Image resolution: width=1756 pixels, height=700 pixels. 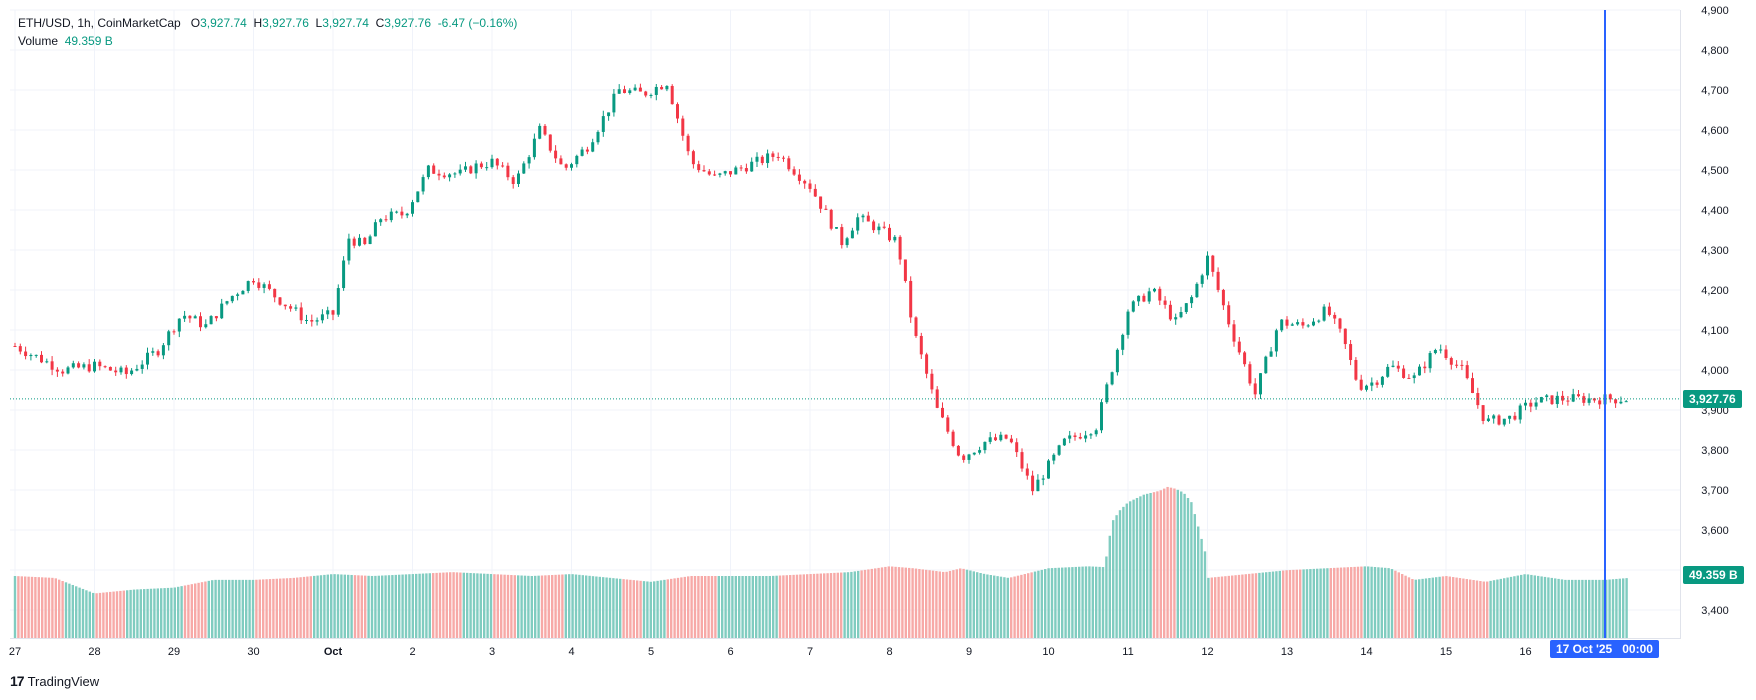 What do you see at coordinates (88, 41) in the screenshot?
I see `volume-value: 49.359 B` at bounding box center [88, 41].